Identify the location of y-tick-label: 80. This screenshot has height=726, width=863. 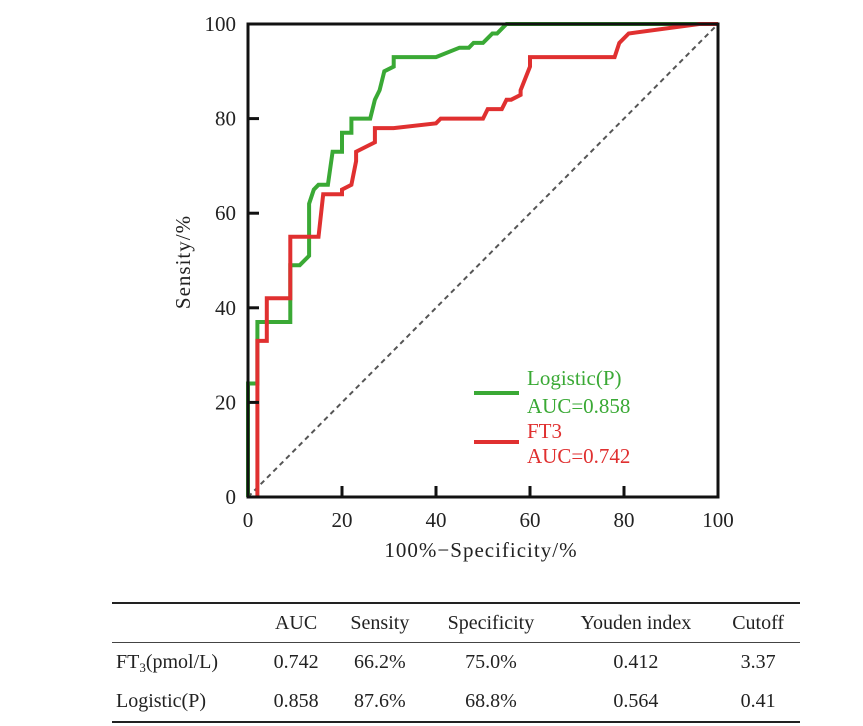
(225, 119).